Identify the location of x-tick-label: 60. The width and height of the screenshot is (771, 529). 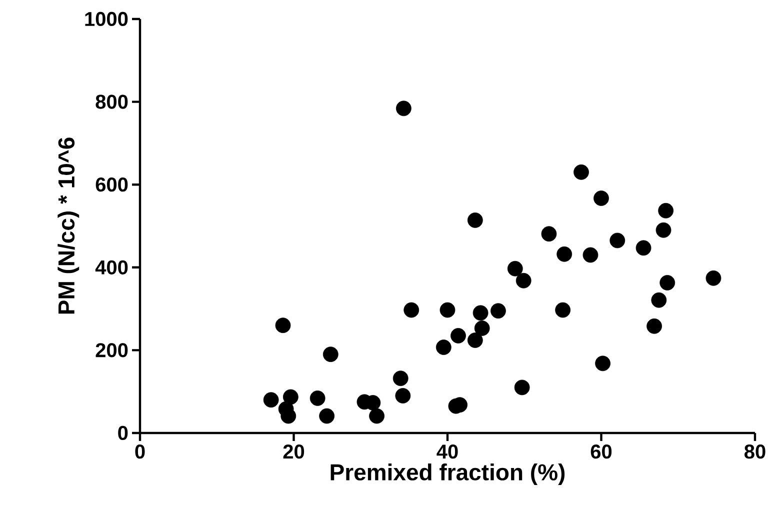
(601, 451).